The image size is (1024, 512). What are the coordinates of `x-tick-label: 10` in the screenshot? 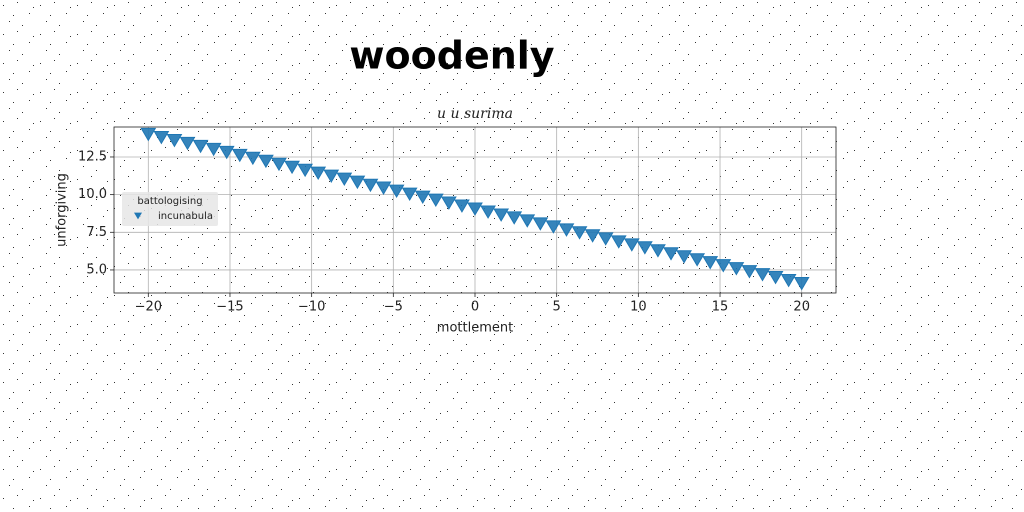 It's located at (638, 307).